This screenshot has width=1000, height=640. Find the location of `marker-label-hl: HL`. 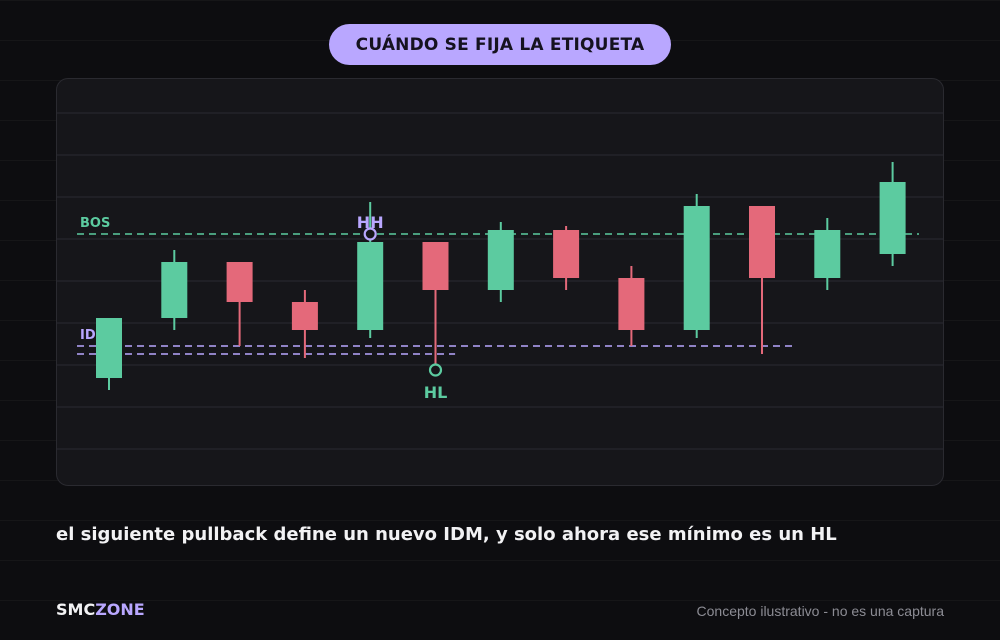

marker-label-hl: HL is located at coordinates (436, 392).